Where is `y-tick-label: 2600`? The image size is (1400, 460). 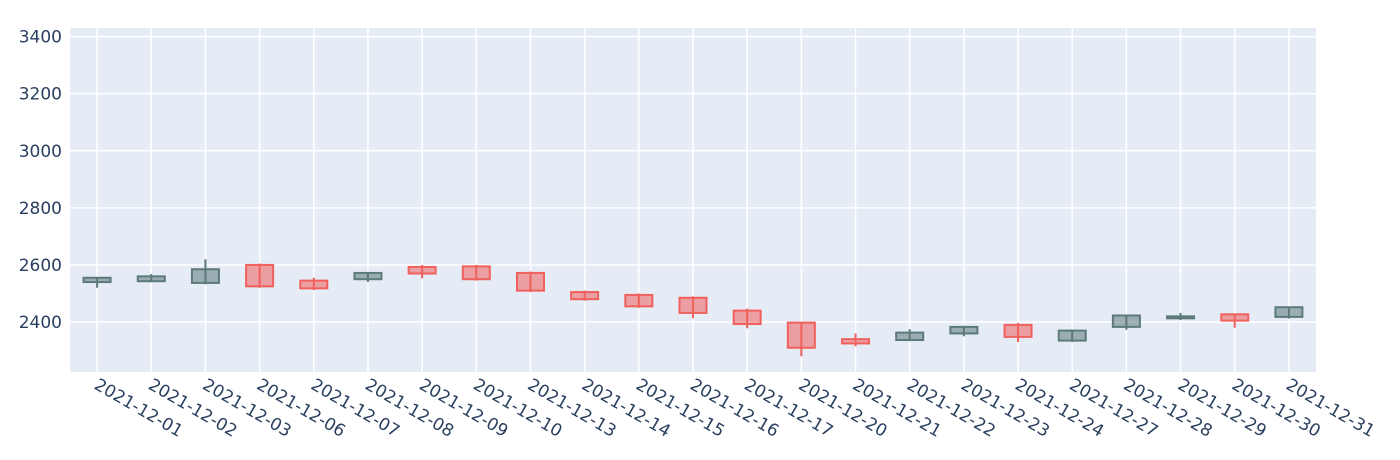
y-tick-label: 2600 is located at coordinates (40, 266).